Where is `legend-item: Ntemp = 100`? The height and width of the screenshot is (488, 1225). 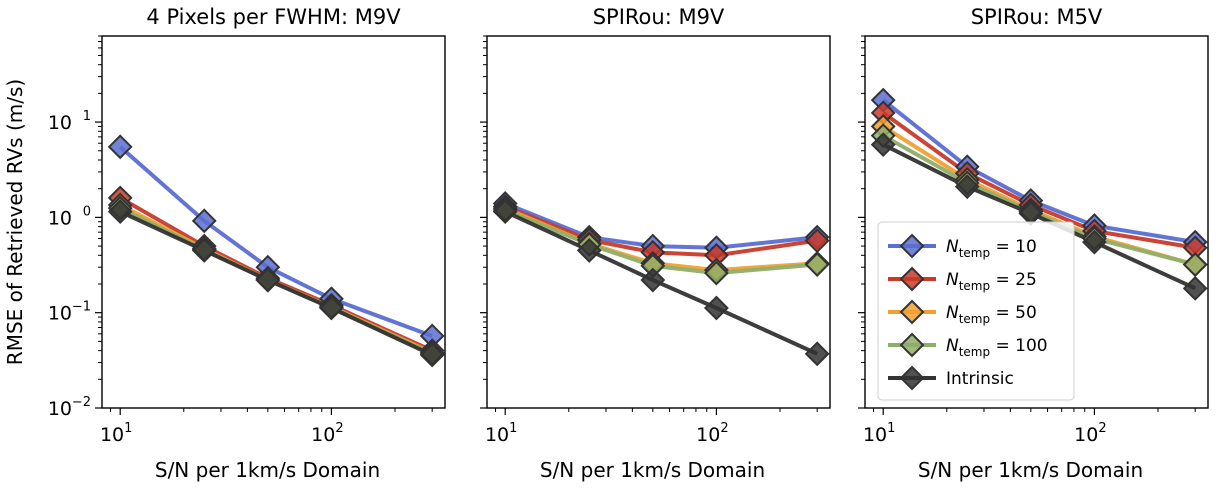
legend-item: Ntemp = 100 is located at coordinates (968, 345).